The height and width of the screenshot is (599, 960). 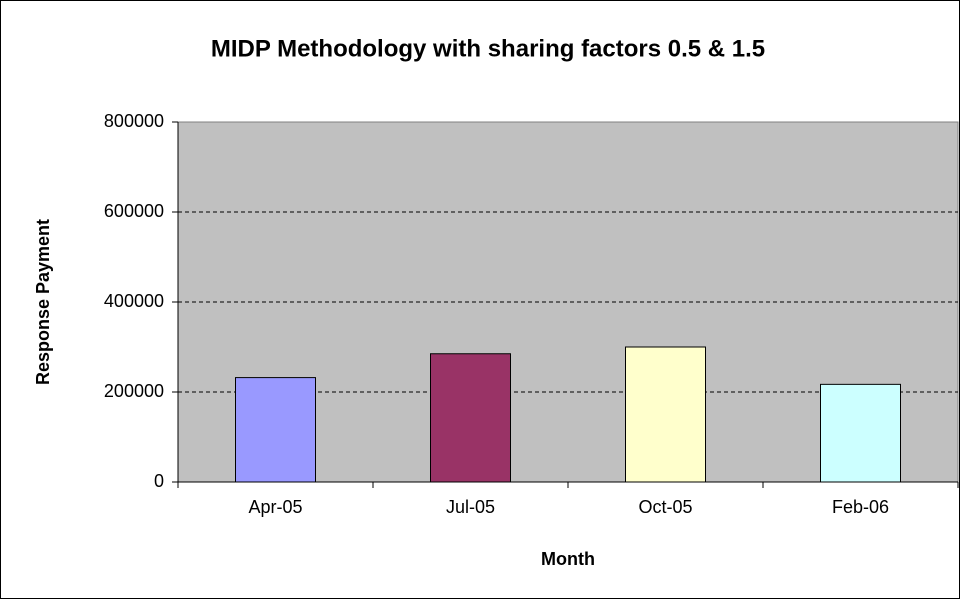 What do you see at coordinates (134, 391) in the screenshot?
I see `y-tick-label: 200000` at bounding box center [134, 391].